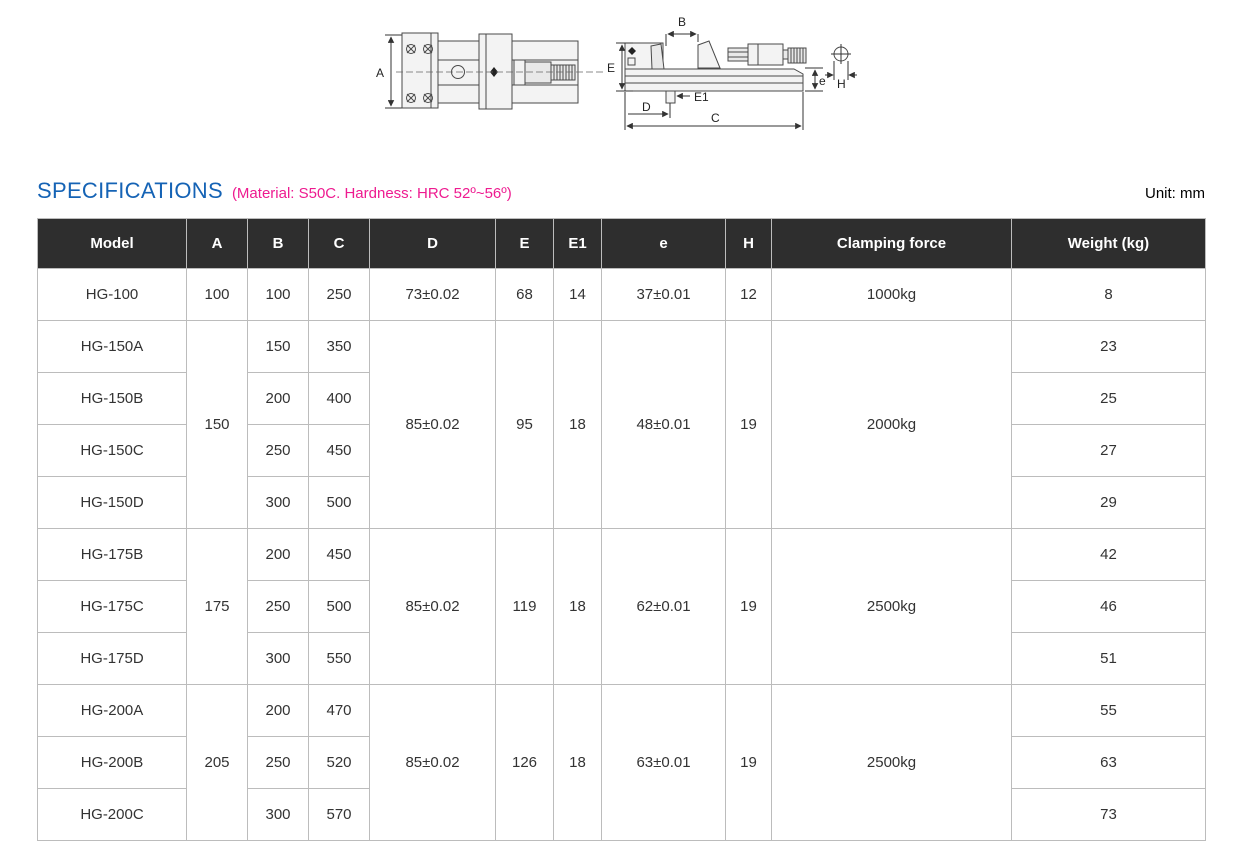  Describe the element at coordinates (841, 84) in the screenshot. I see `dim-label-h: H` at that location.